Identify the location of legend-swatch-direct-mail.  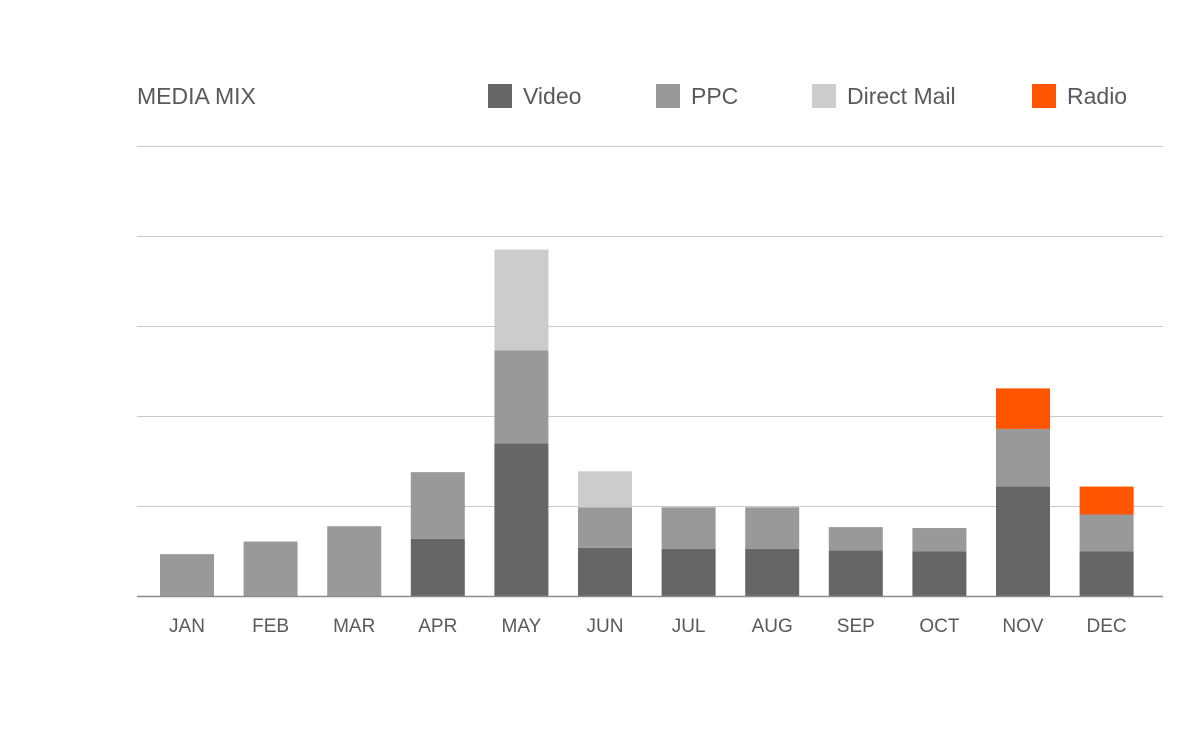
(824, 96).